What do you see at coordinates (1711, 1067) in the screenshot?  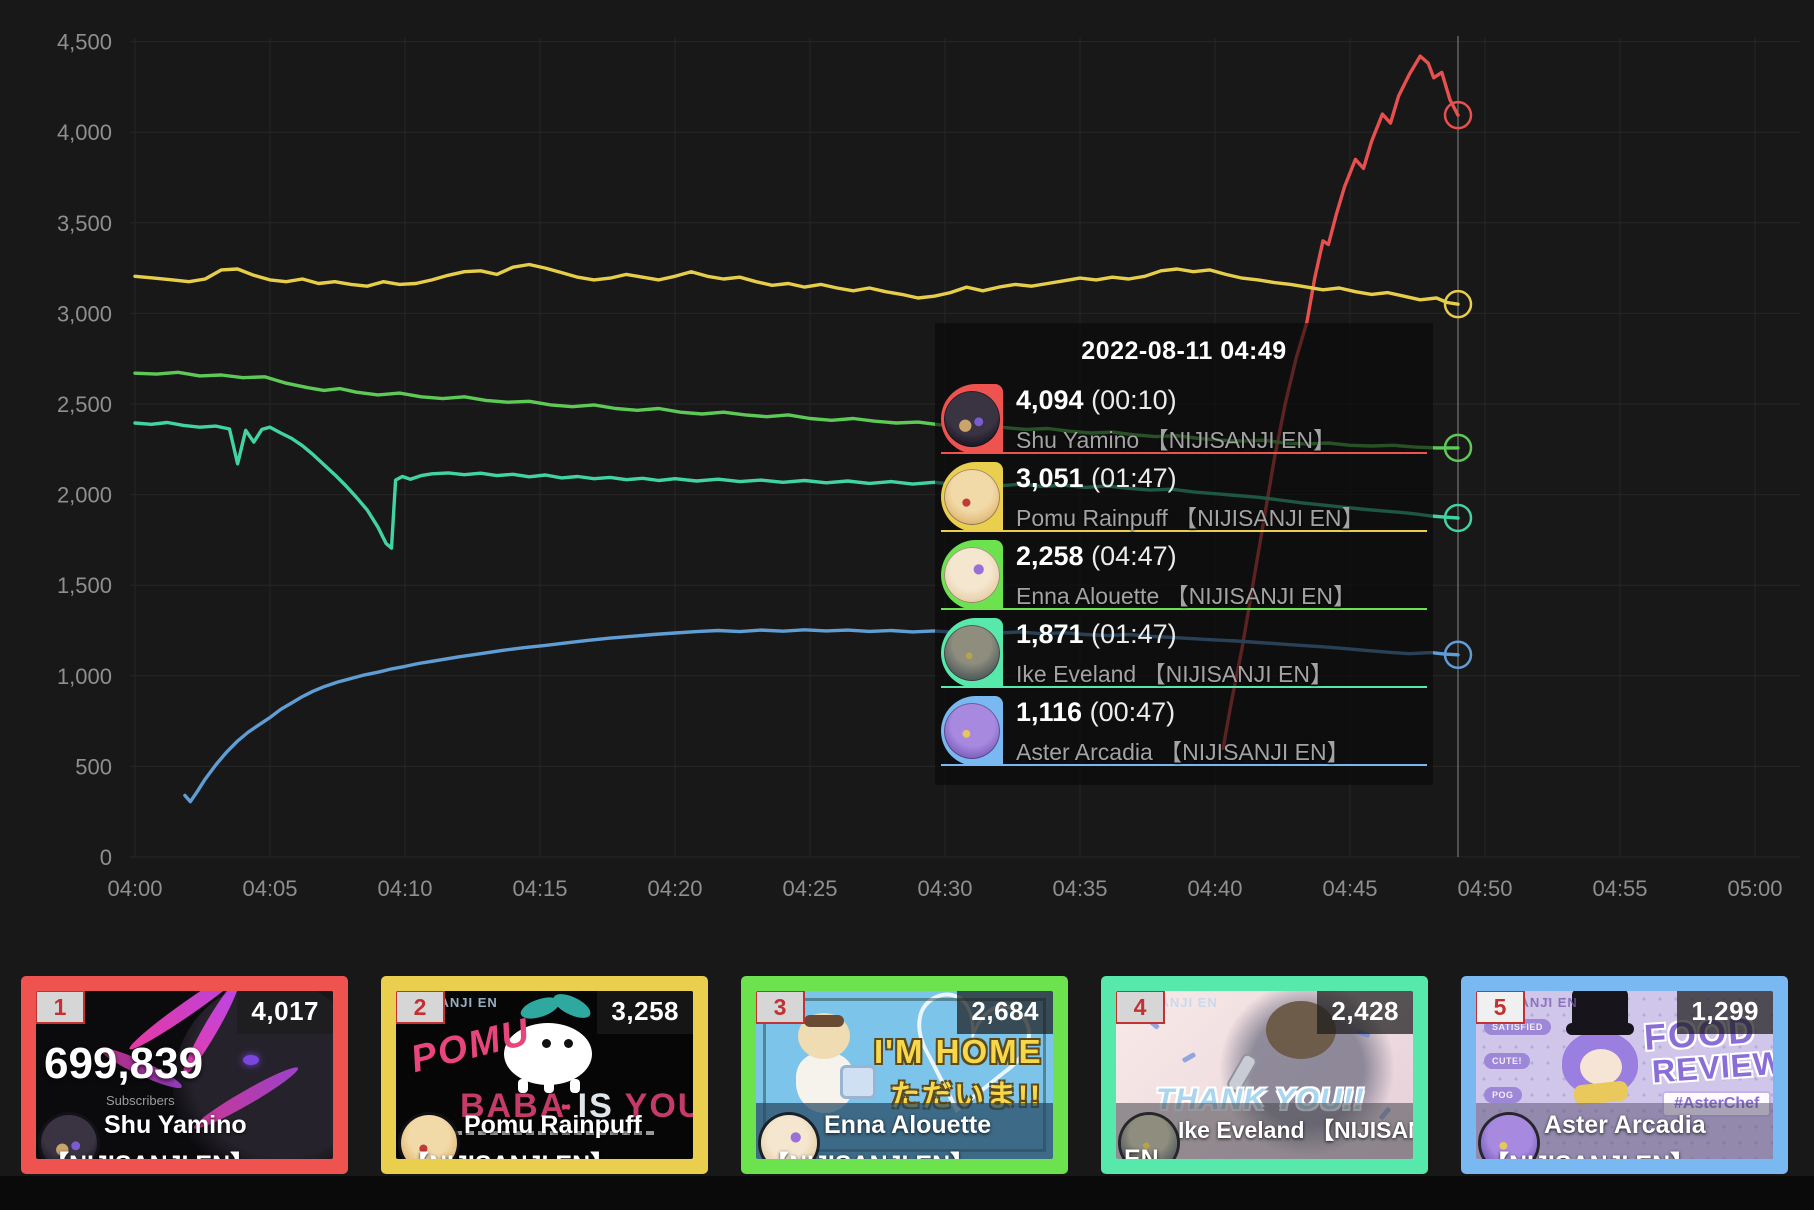 I see `thumbnail-text-review: REVIEW` at bounding box center [1711, 1067].